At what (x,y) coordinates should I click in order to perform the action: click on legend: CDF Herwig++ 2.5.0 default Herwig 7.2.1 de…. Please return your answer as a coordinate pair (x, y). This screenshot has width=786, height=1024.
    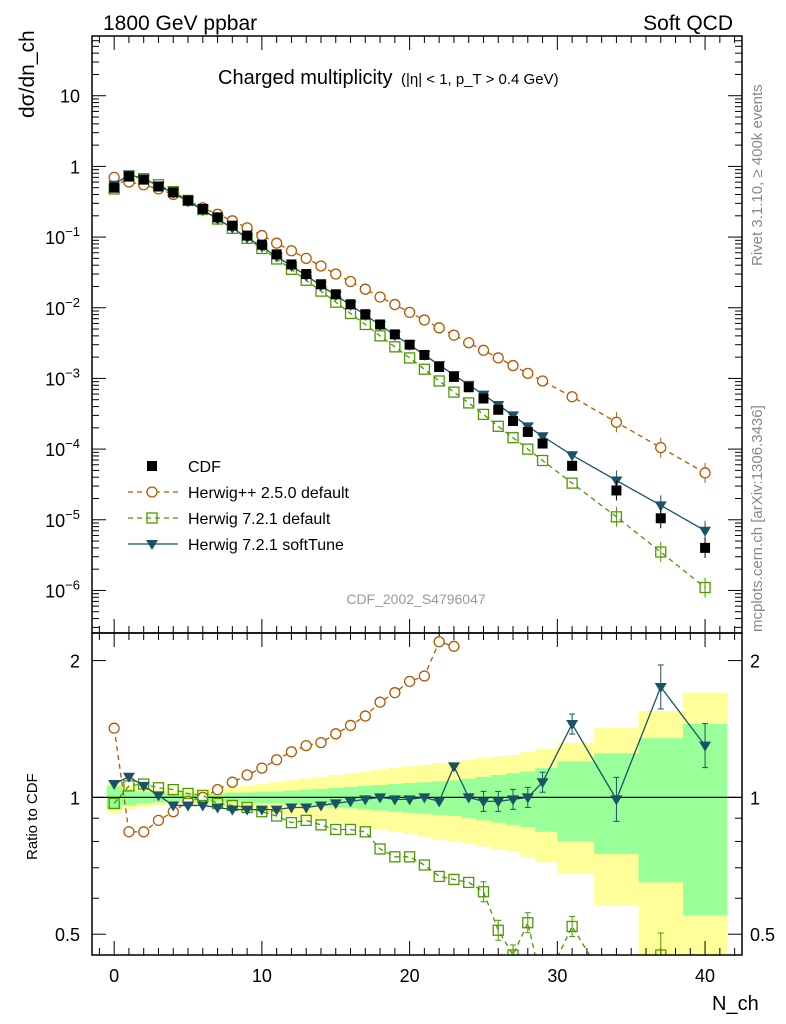
    Looking at the image, I should click on (239, 506).